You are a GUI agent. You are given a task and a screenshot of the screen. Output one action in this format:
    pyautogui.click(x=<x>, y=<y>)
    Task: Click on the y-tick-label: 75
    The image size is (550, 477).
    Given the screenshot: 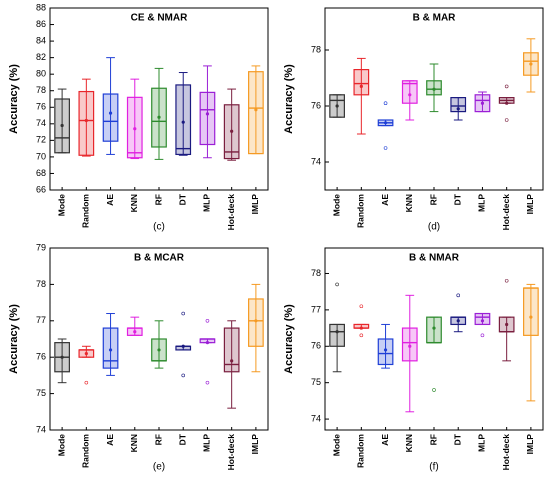 What is the action you would take?
    pyautogui.click(x=41, y=393)
    